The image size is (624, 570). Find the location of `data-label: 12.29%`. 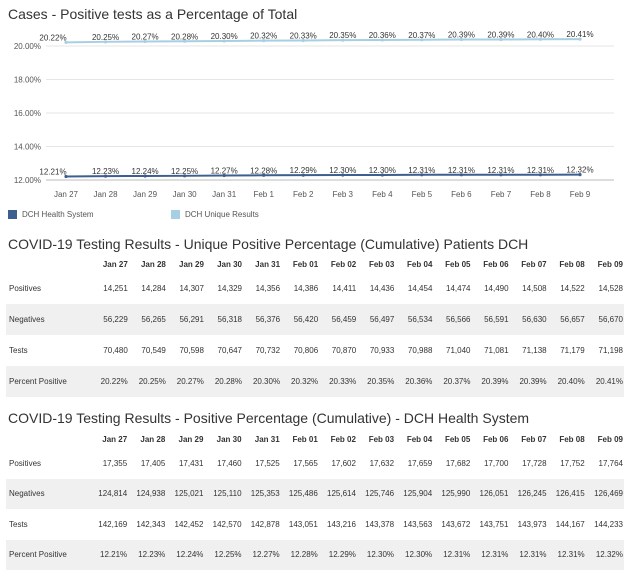

data-label: 12.29% is located at coordinates (303, 170).